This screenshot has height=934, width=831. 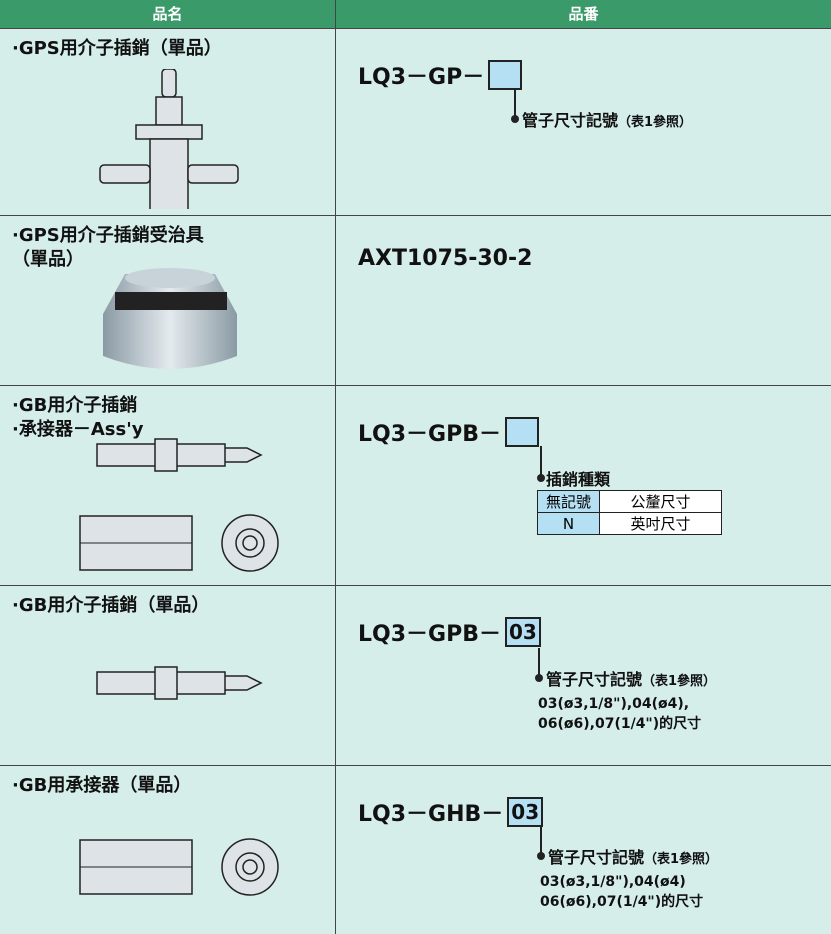 What do you see at coordinates (583, 14) in the screenshot?
I see `header: 品番` at bounding box center [583, 14].